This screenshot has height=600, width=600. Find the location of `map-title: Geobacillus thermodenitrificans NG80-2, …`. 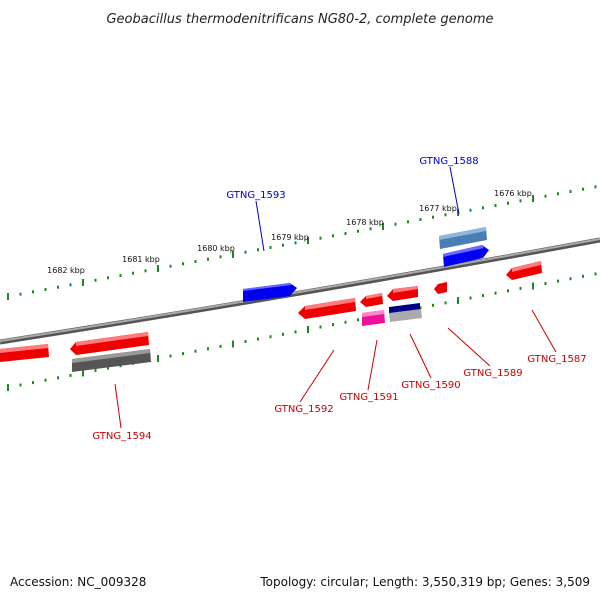

map-title: Geobacillus thermodenitrificans NG80-2, … is located at coordinates (299, 19).